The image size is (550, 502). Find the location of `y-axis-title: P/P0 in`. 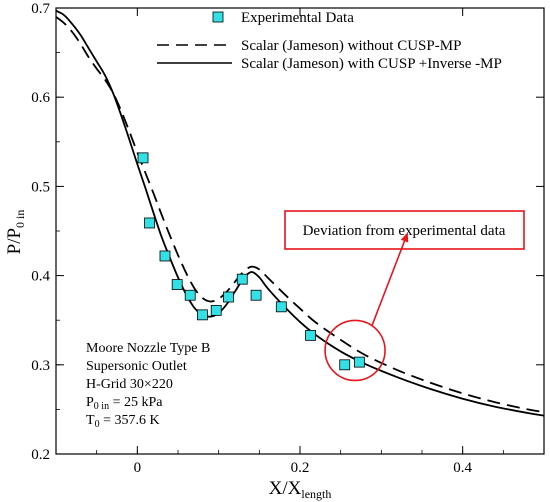

y-axis-title: P/P0 in is located at coordinates (15, 232).